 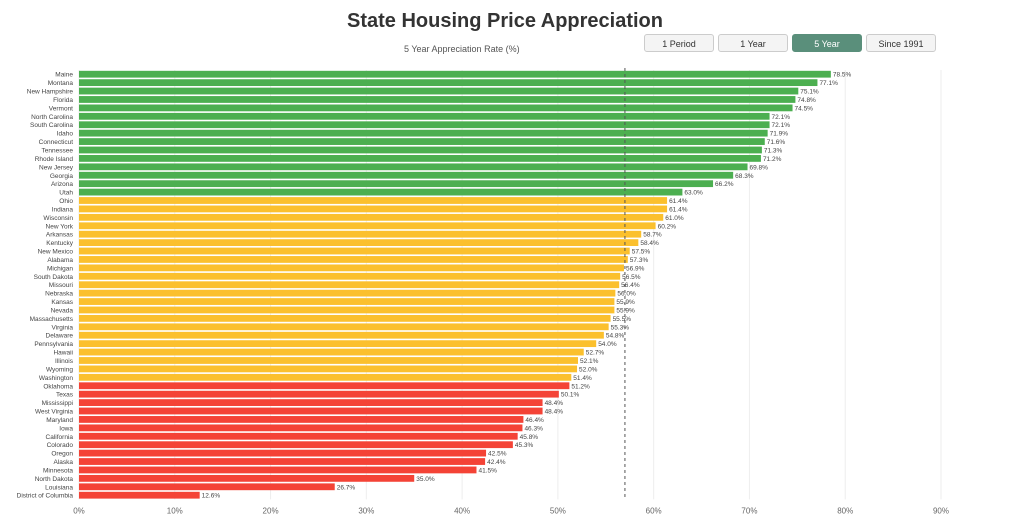 I want to click on category-label: Michigan, so click(x=60, y=268).